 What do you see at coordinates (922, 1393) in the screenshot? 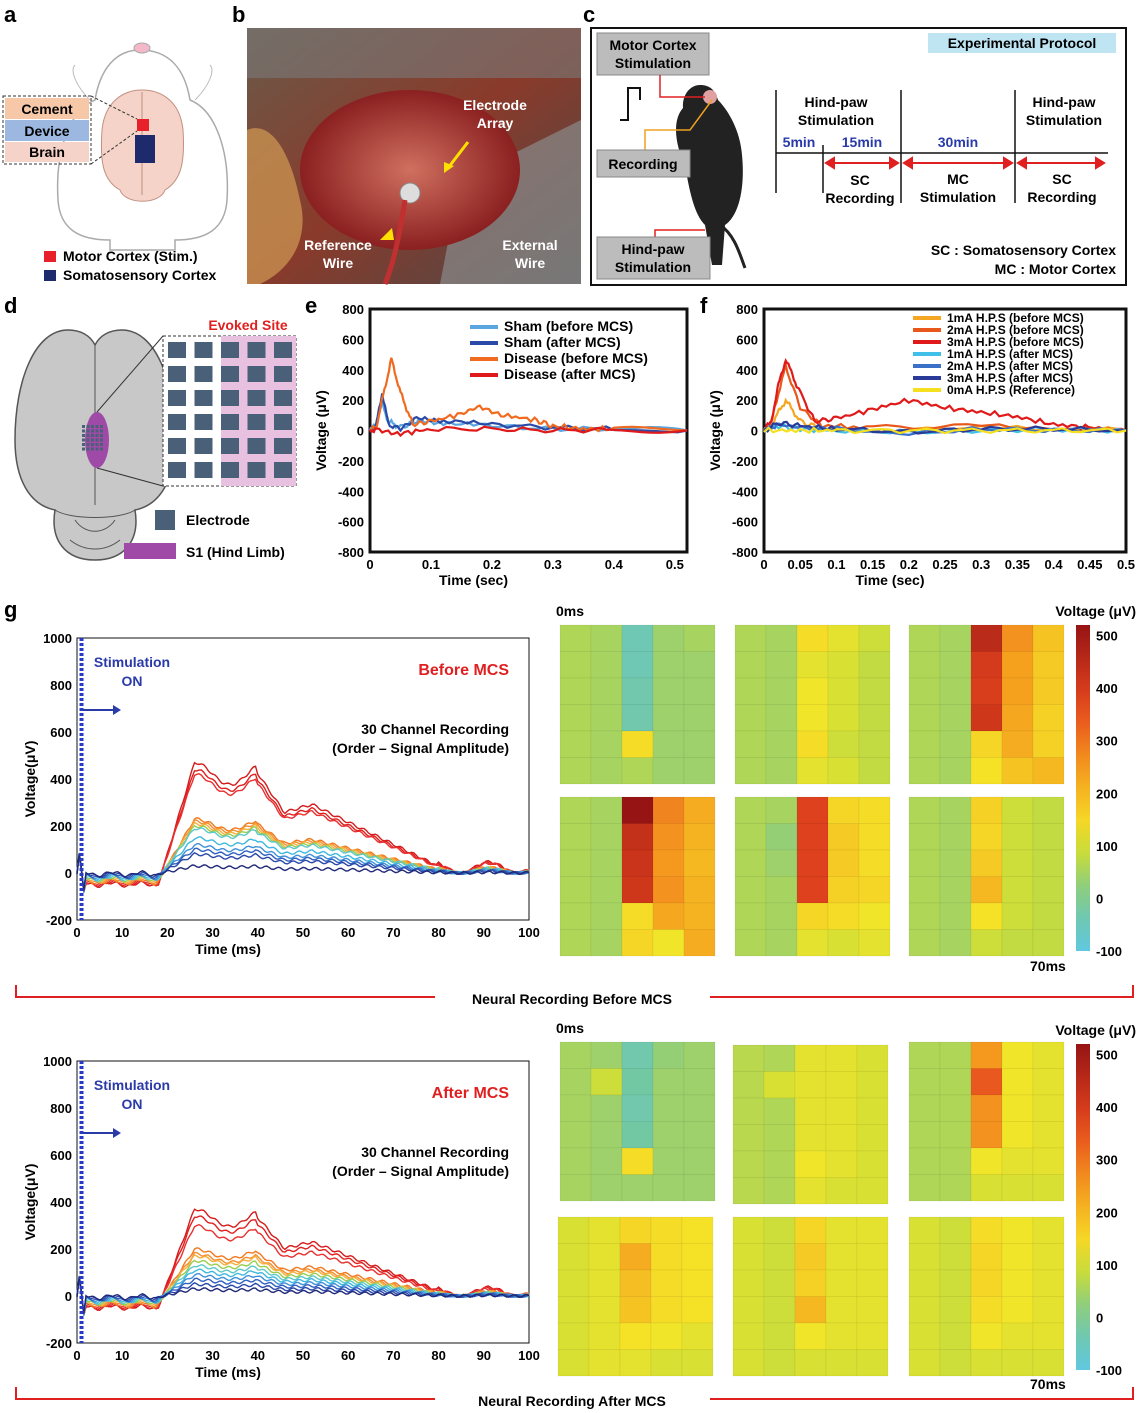
I see `bracket-right` at bounding box center [922, 1393].